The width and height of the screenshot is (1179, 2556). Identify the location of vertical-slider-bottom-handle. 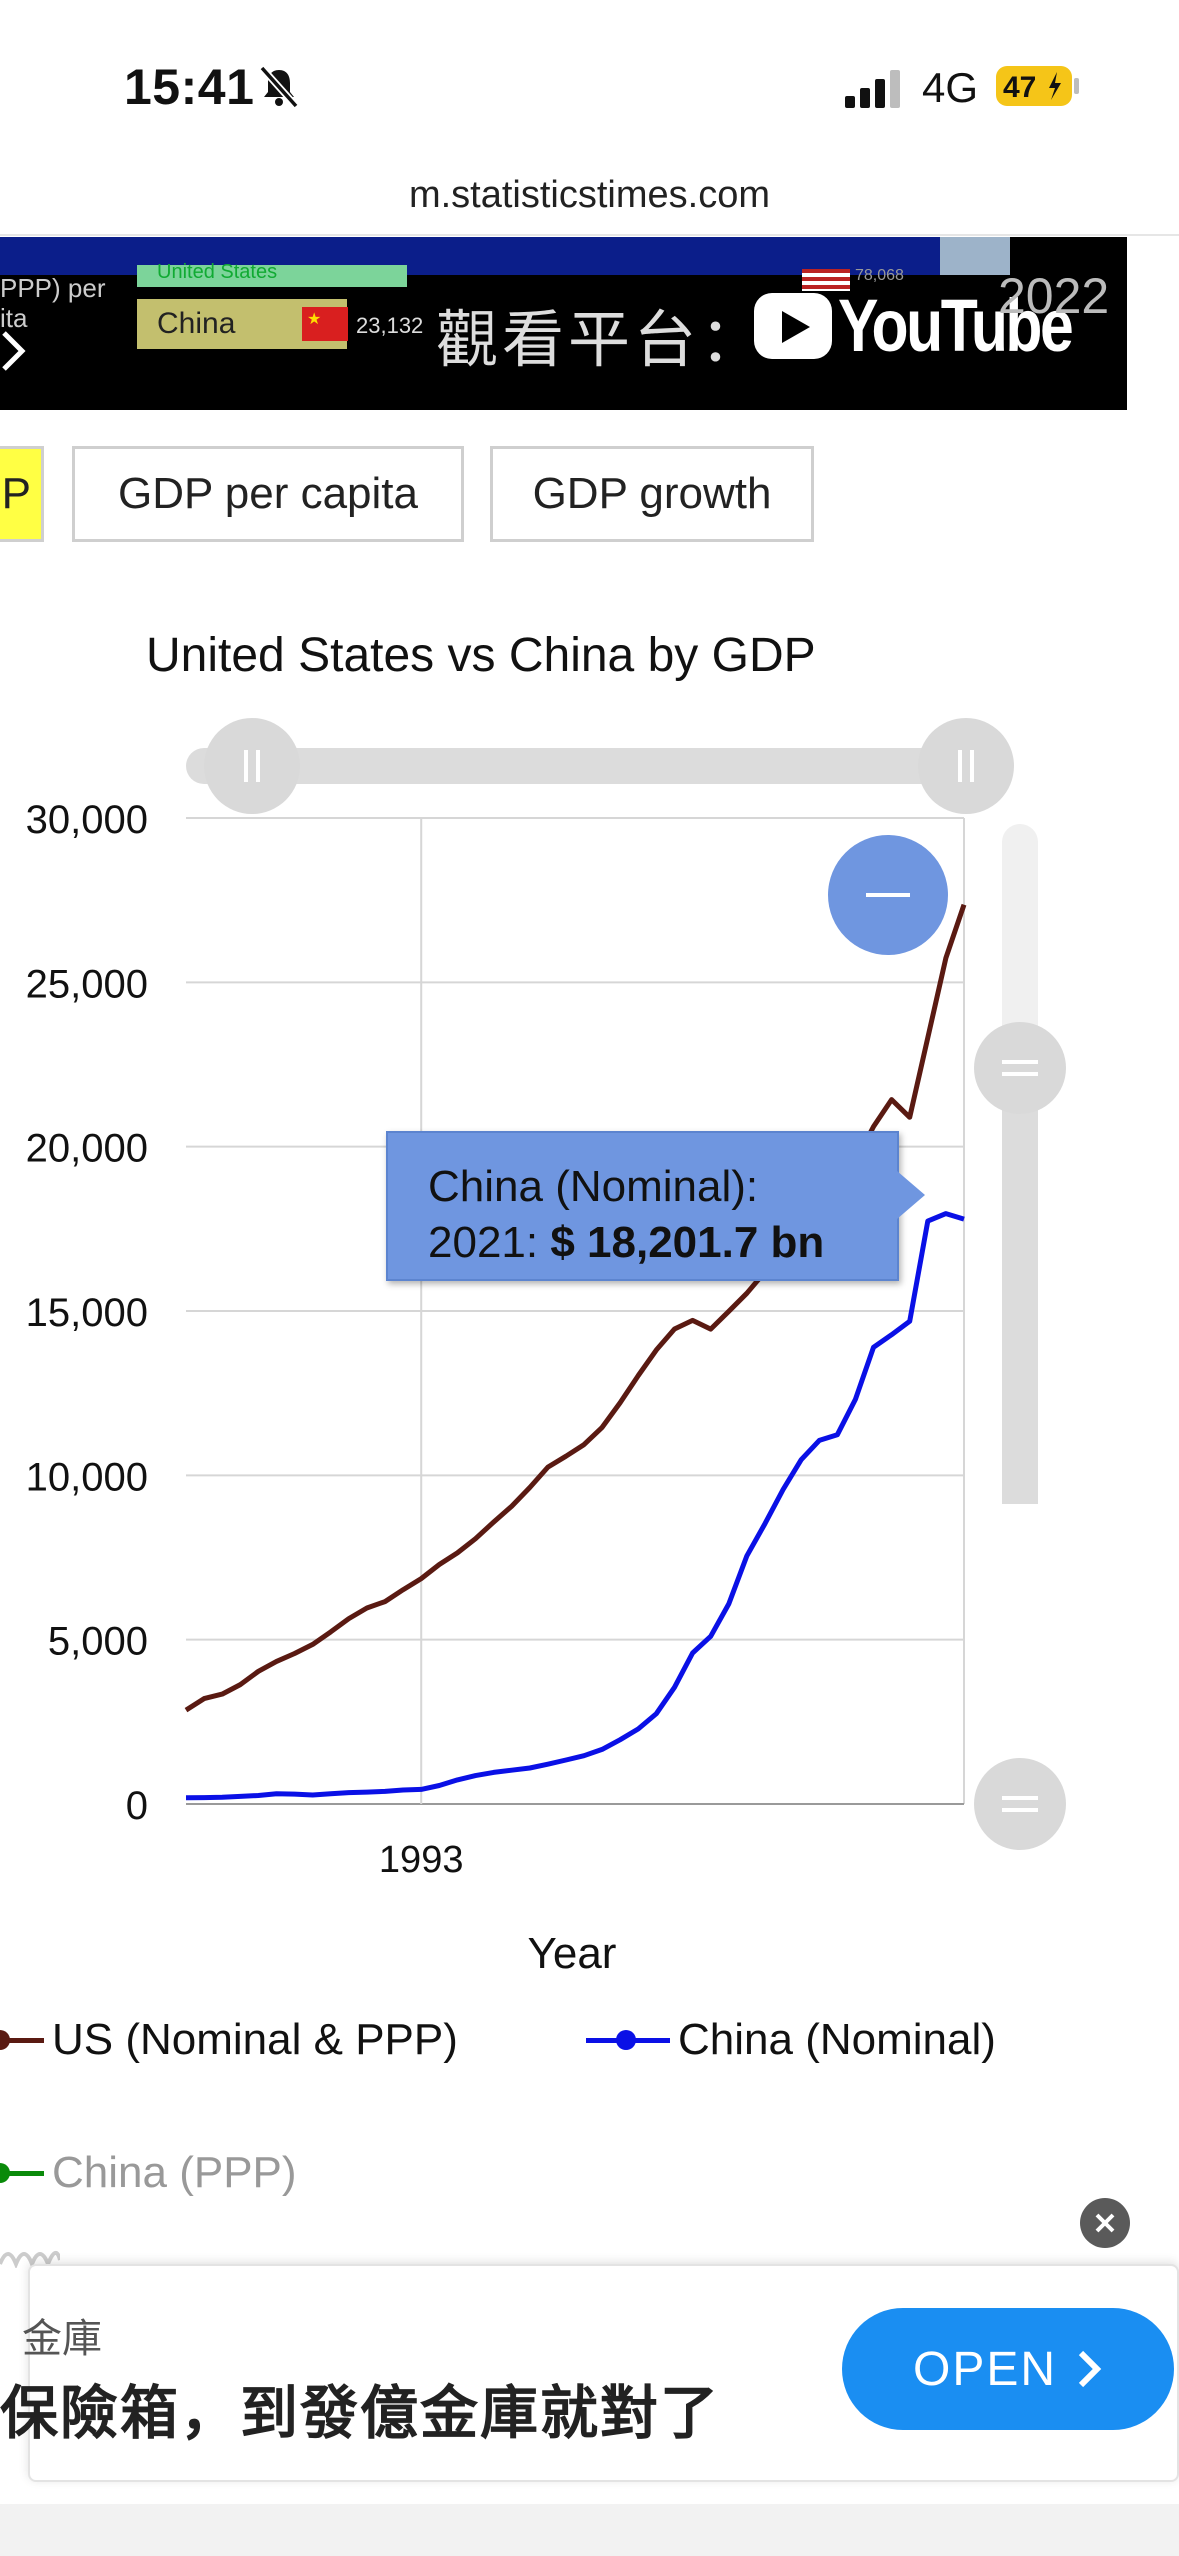
(1020, 1804).